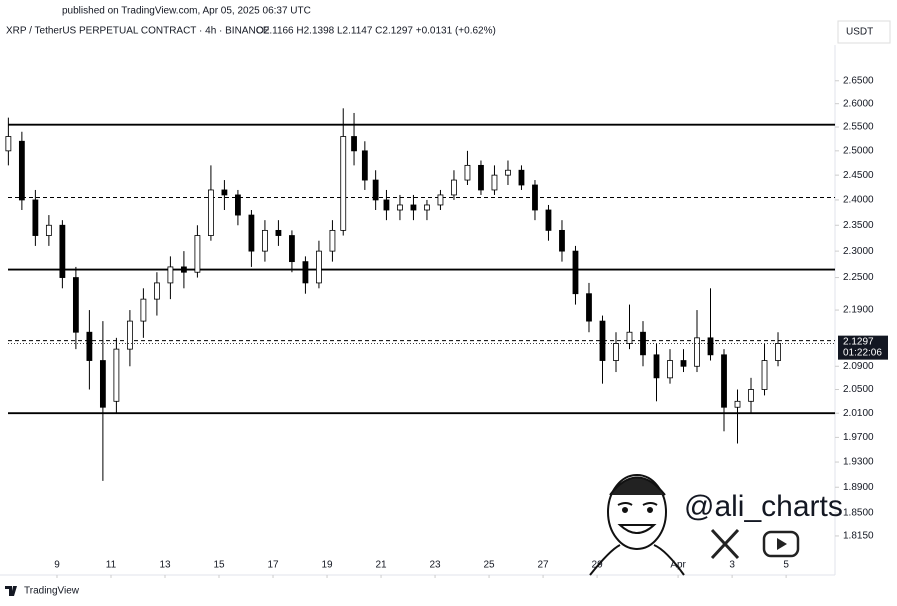 This screenshot has height=606, width=897. Describe the element at coordinates (490, 565) in the screenshot. I see `x-tick-label: 25` at that location.